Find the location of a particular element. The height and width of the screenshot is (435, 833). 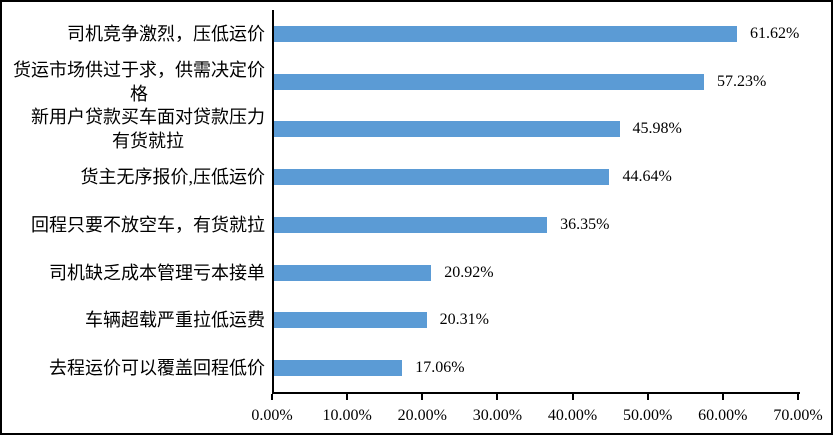

chart-row: 新用户贷款买车面对贷款压力 有货就拉 45.98% is located at coordinates (401, 130).